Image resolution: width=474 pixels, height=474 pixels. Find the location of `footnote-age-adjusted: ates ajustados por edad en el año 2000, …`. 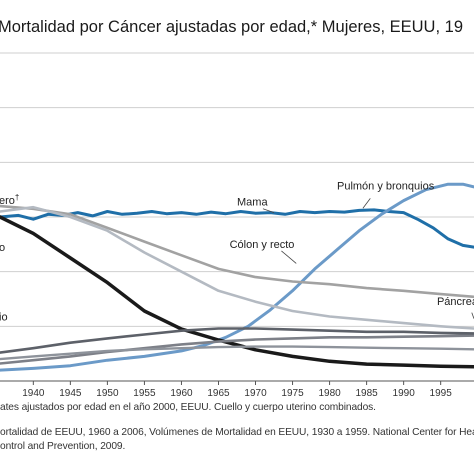

footnote-age-adjusted: ates ajustados por edad en el año 2000, … is located at coordinates (188, 407).